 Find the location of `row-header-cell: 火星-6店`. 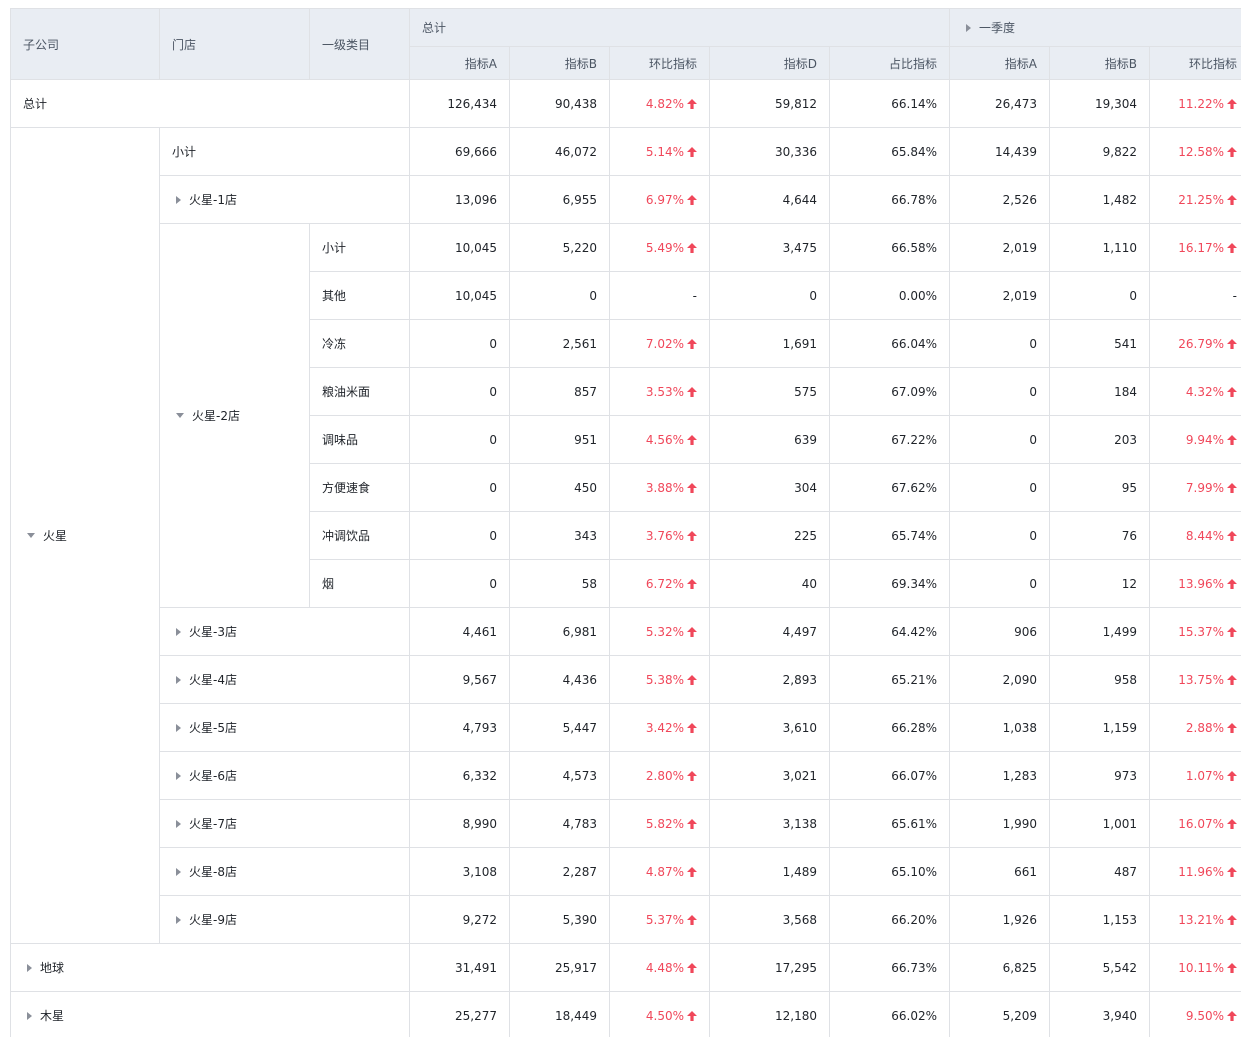

row-header-cell: 火星-6店 is located at coordinates (285, 776).